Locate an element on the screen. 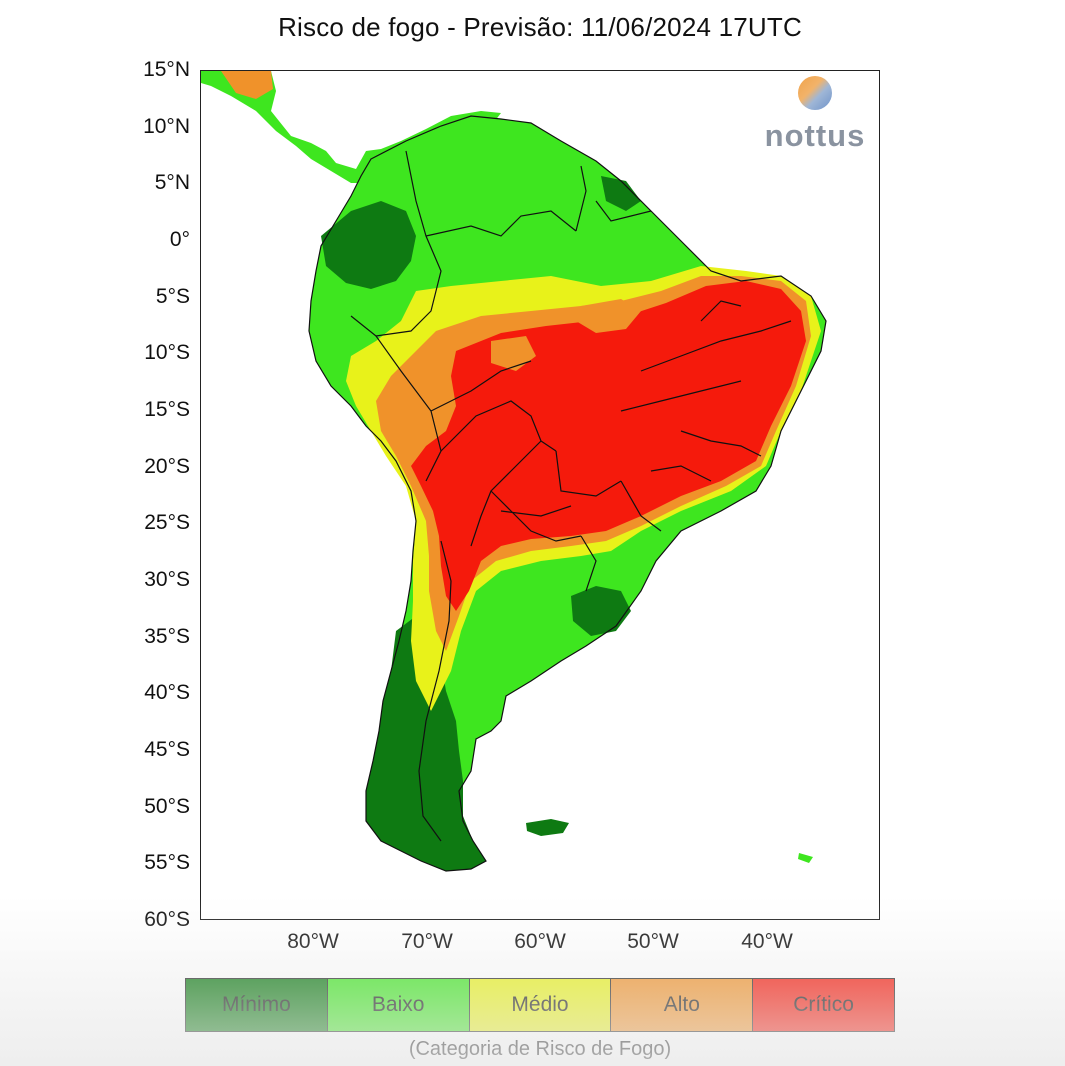  legend-medio: Médio is located at coordinates (540, 1005).